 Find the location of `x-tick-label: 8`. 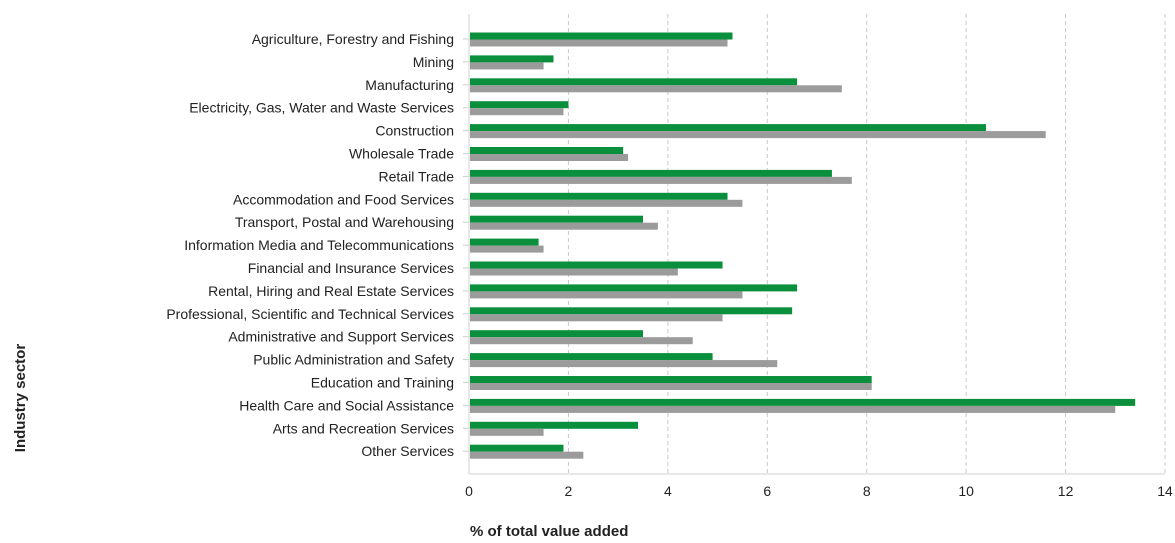

x-tick-label: 8 is located at coordinates (867, 491).